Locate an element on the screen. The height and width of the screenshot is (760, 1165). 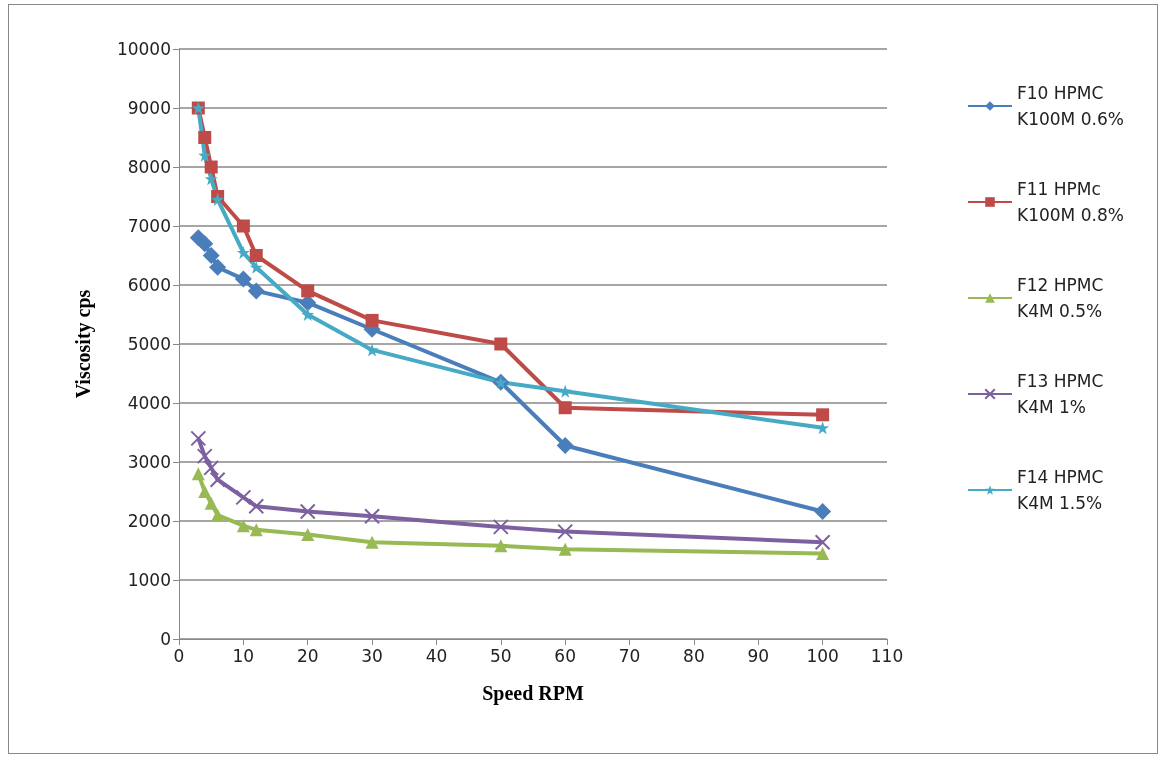
y-tick-label: 0 is located at coordinates (165, 639).